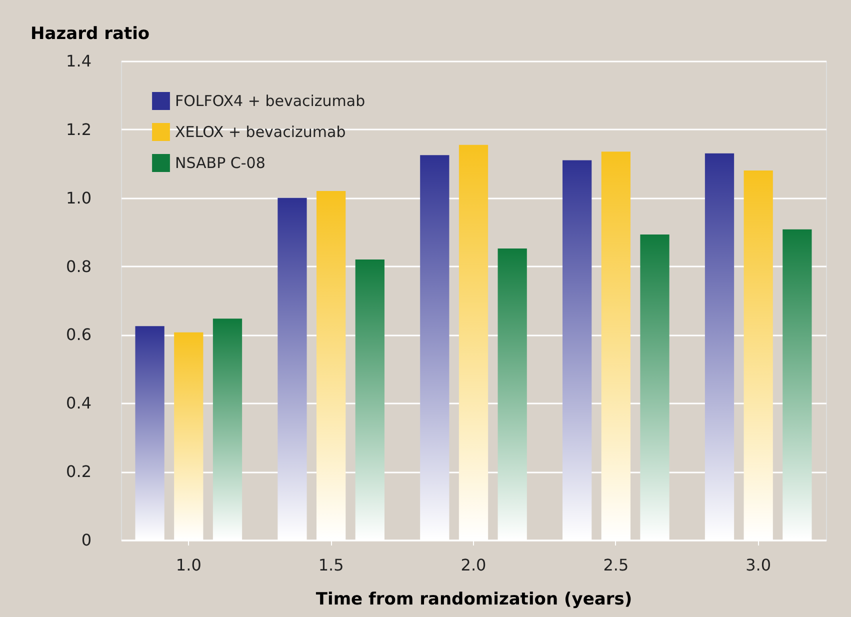  Describe the element at coordinates (759, 565) in the screenshot. I see `x-tick-label: 3.0` at that location.